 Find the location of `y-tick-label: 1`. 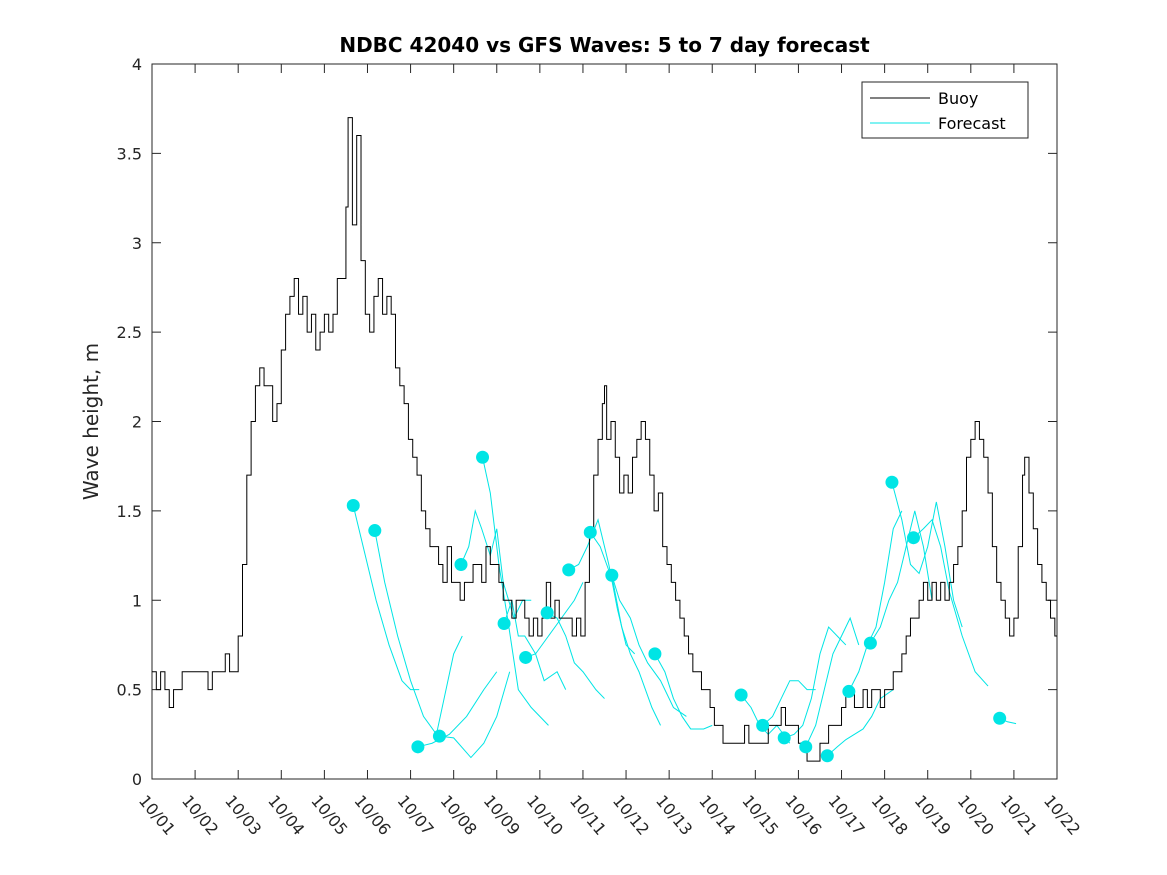

y-tick-label: 1 is located at coordinates (137, 600).